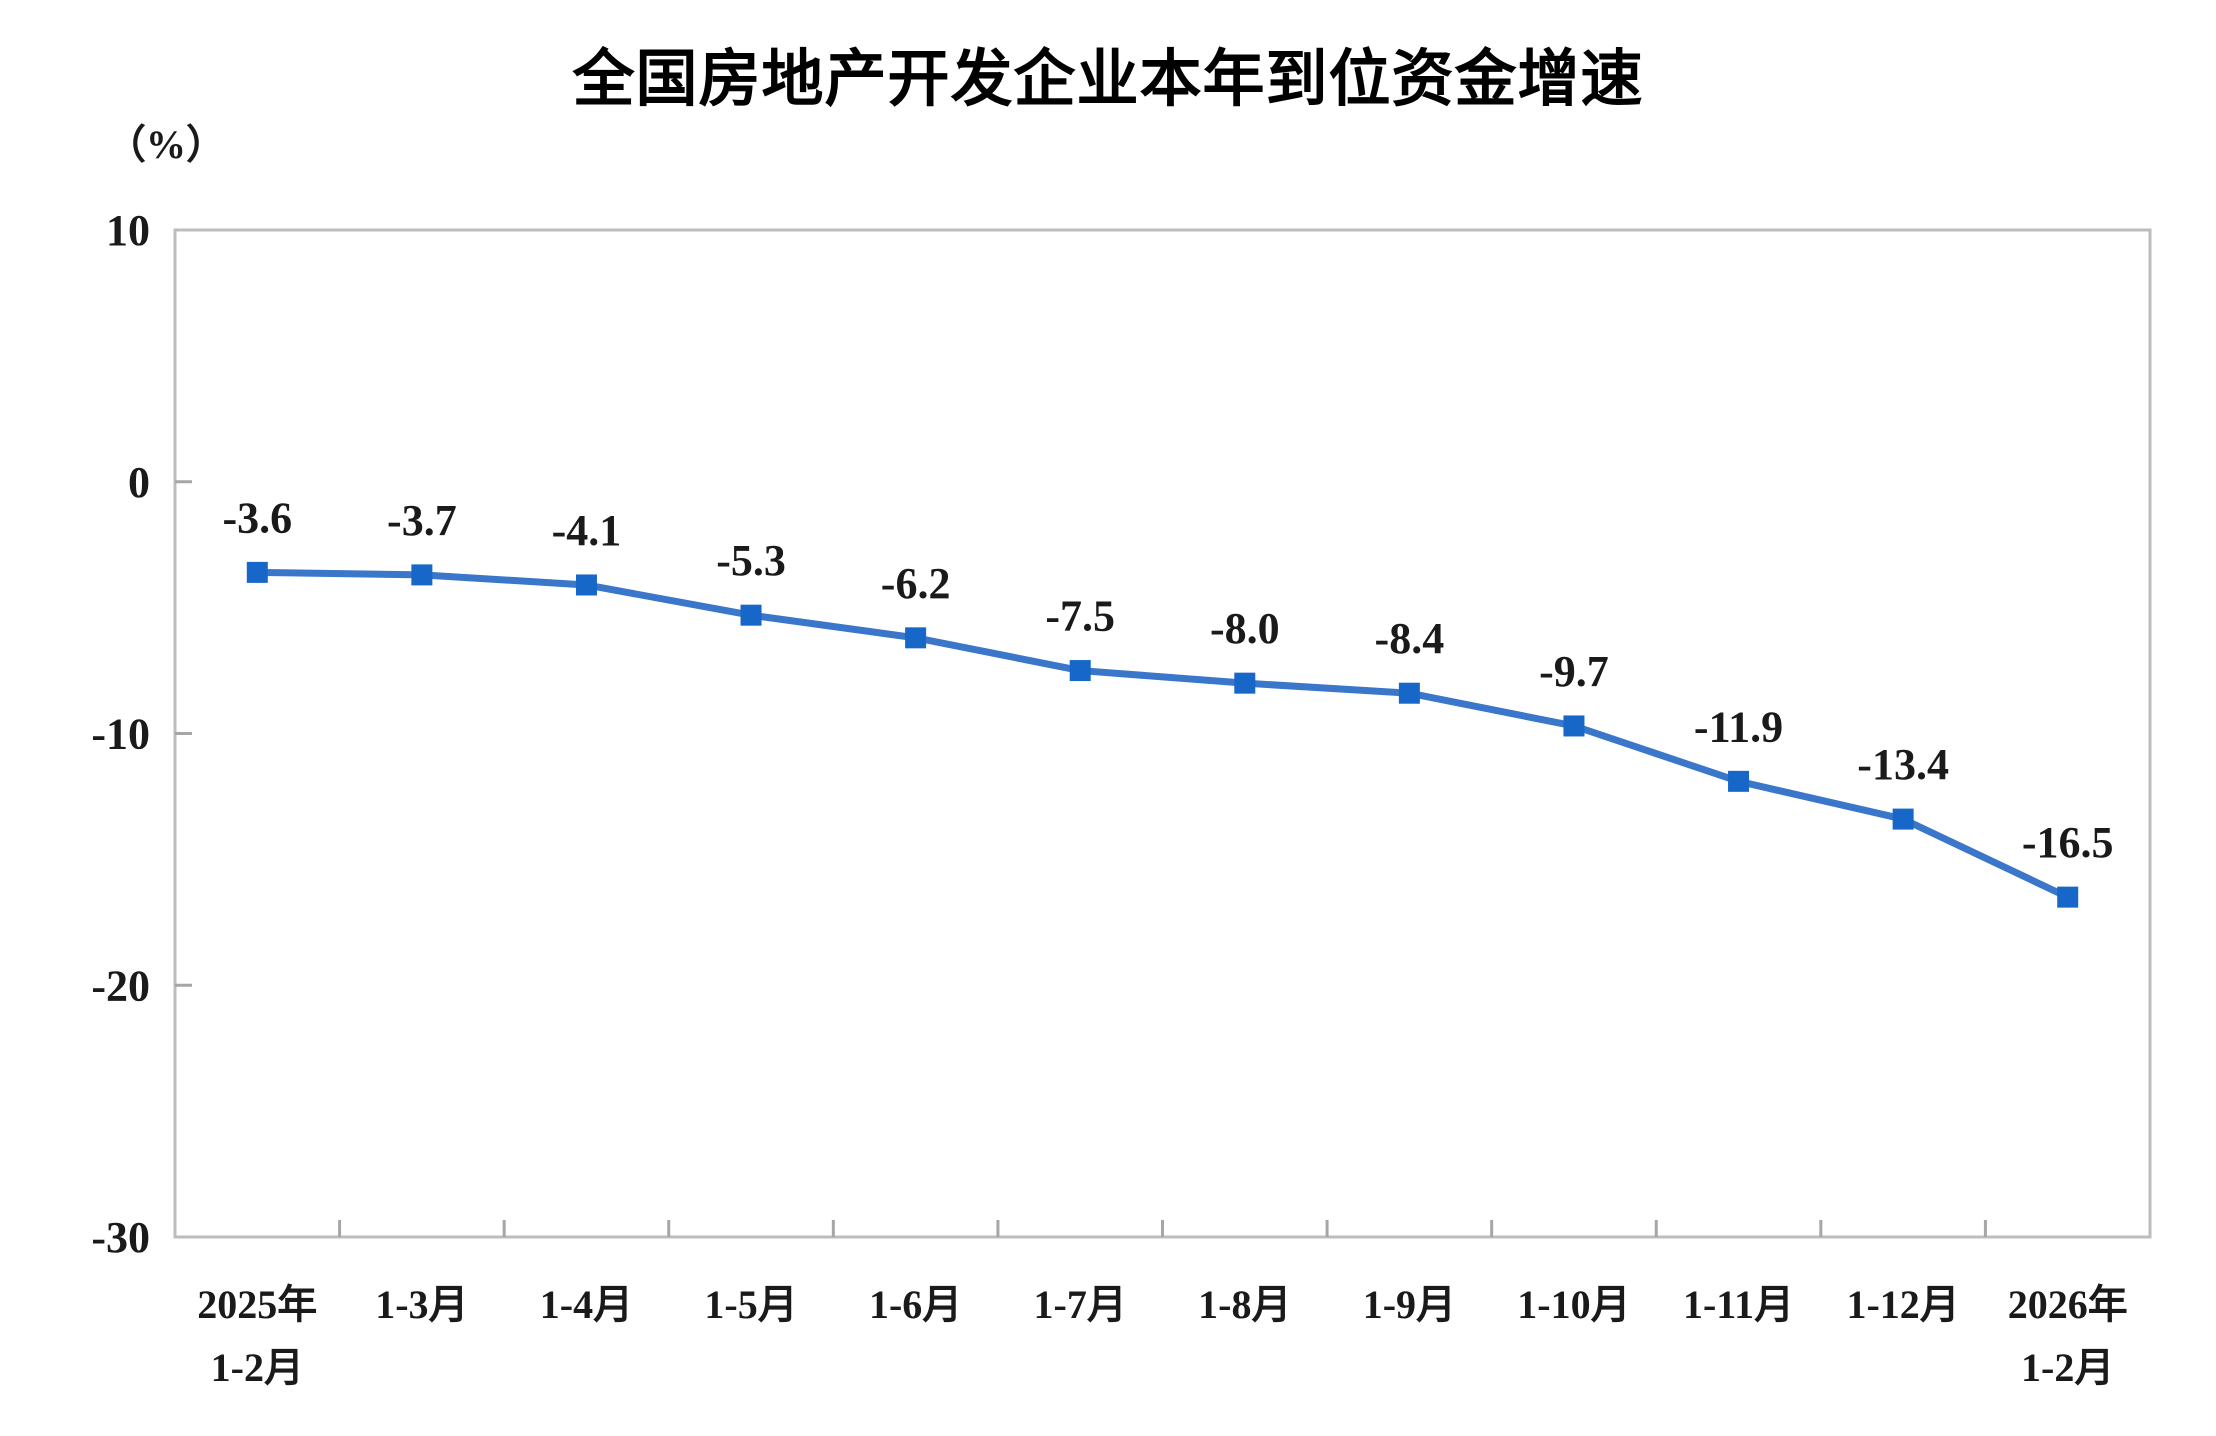  Describe the element at coordinates (1574, 671) in the screenshot. I see `data-point-label: -9.7` at that location.